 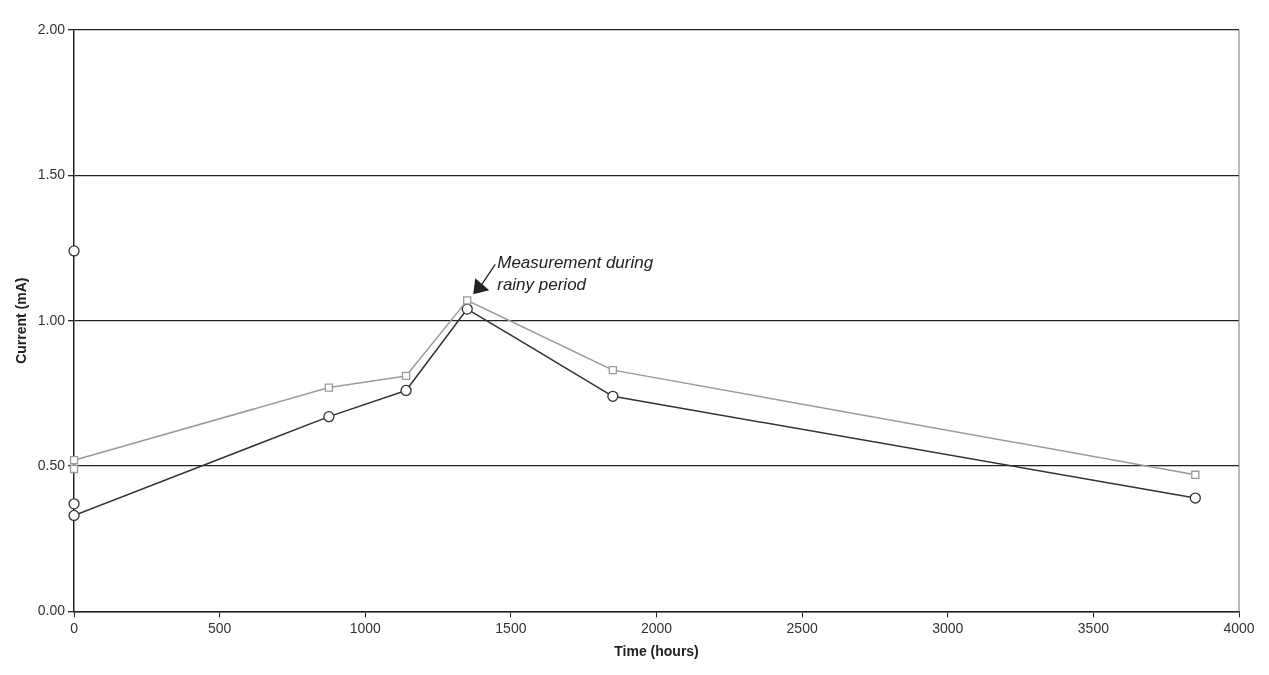 I want to click on y-tick-label: 1.00, so click(x=51, y=319).